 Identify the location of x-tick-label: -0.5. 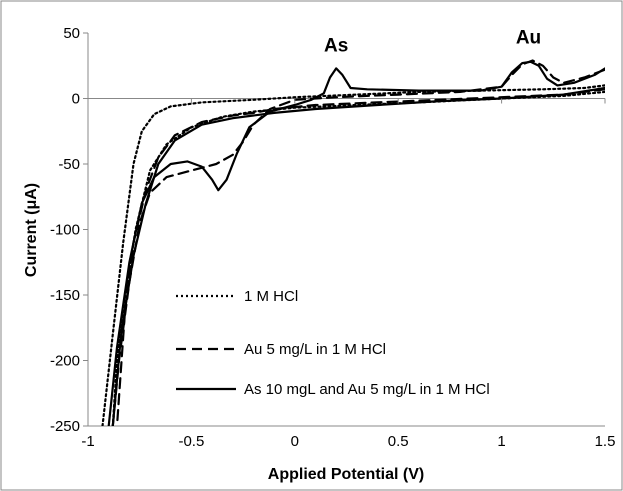
(191, 441).